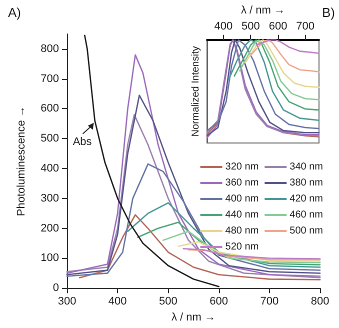 This screenshot has height=328, width=339. What do you see at coordinates (307, 199) in the screenshot?
I see `legend-label: 420 nm` at bounding box center [307, 199].